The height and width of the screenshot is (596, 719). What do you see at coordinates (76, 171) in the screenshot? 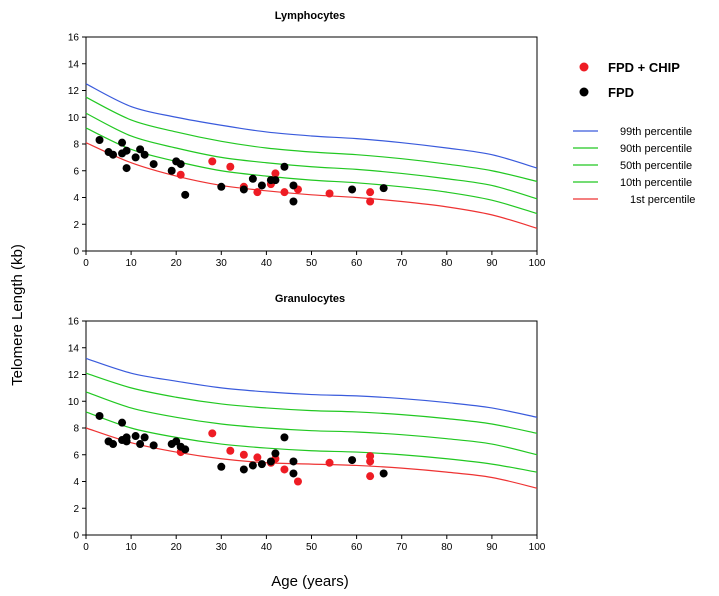
I see `lymphocytes-y-tick-label: 6` at bounding box center [76, 171].